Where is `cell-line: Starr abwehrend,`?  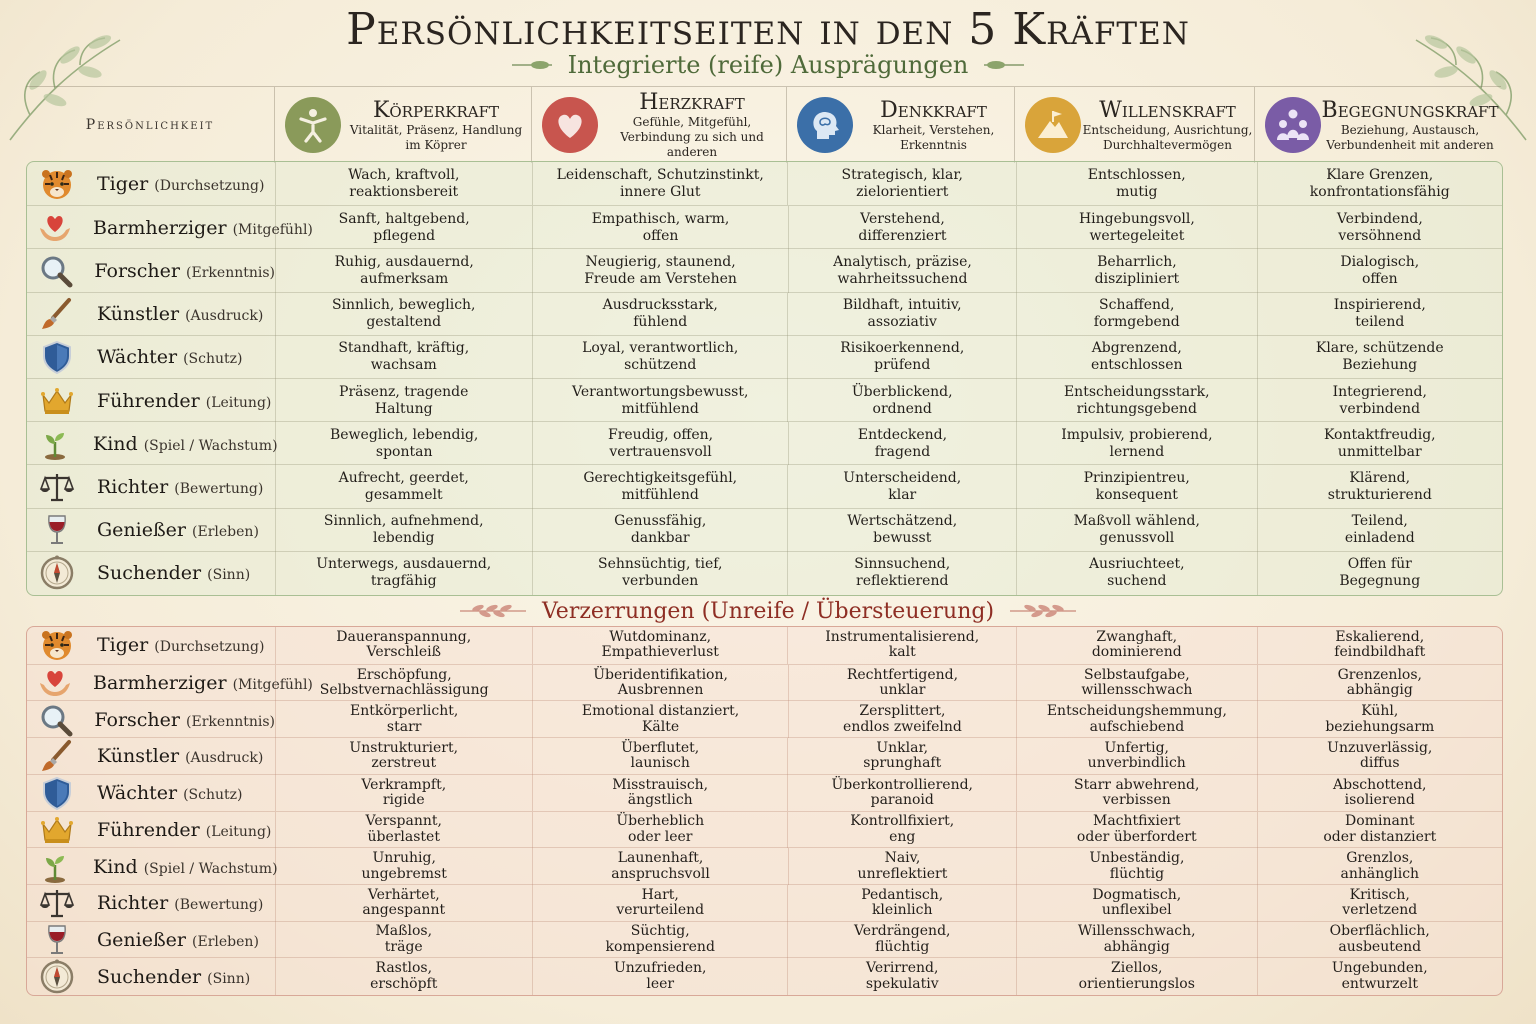 cell-line: Starr abwehrend, is located at coordinates (1137, 784).